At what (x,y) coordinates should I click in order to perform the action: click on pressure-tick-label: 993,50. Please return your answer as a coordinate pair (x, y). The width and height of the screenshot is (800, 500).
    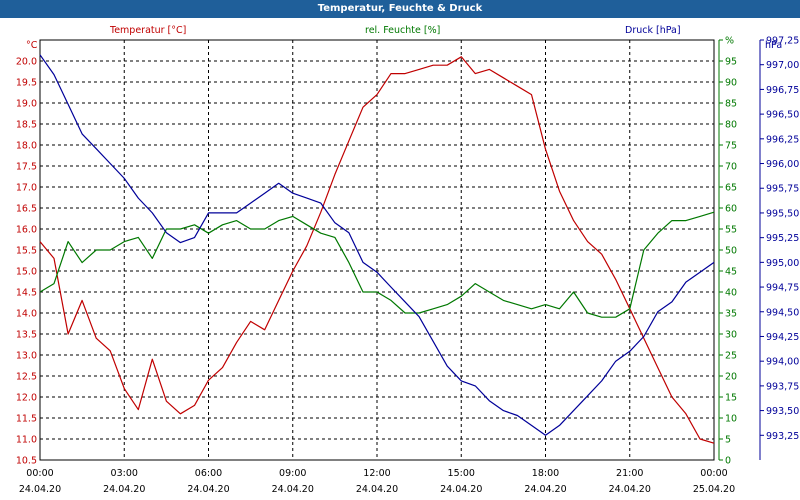
    Looking at the image, I should click on (782, 411).